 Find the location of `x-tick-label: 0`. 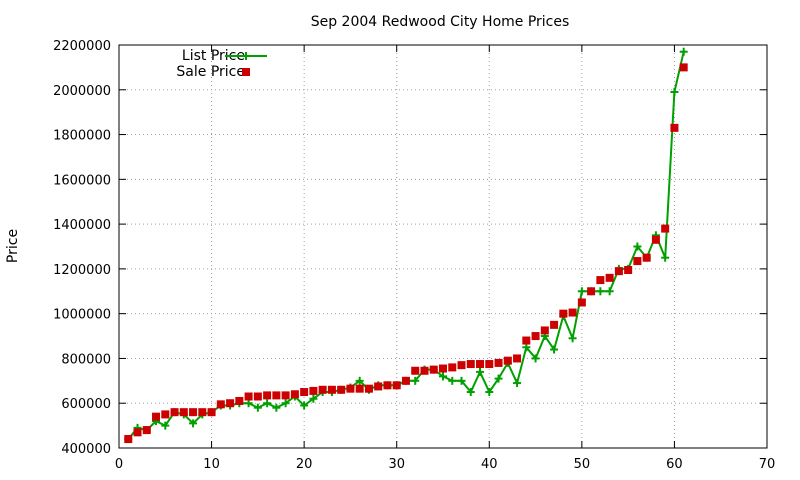

x-tick-label: 0 is located at coordinates (119, 464).